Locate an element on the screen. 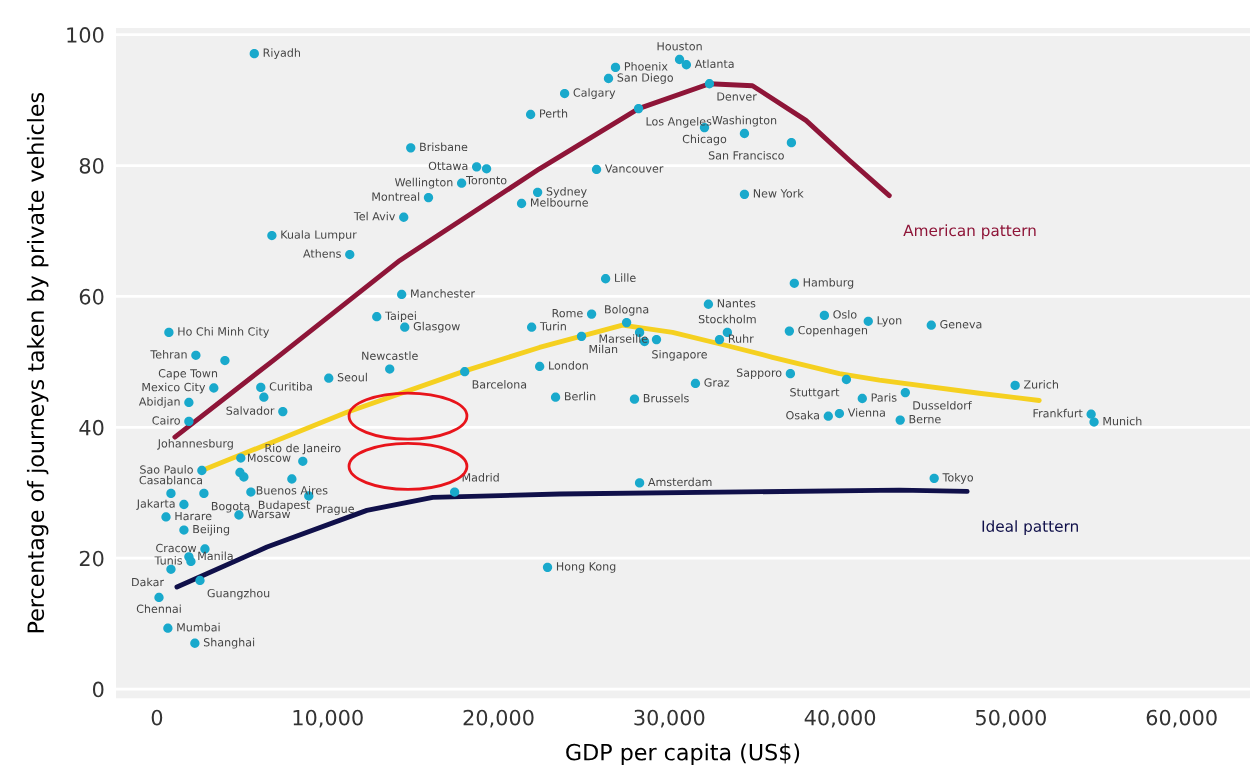 The image size is (1255, 781). data-label: Dusseldorf is located at coordinates (942, 405).